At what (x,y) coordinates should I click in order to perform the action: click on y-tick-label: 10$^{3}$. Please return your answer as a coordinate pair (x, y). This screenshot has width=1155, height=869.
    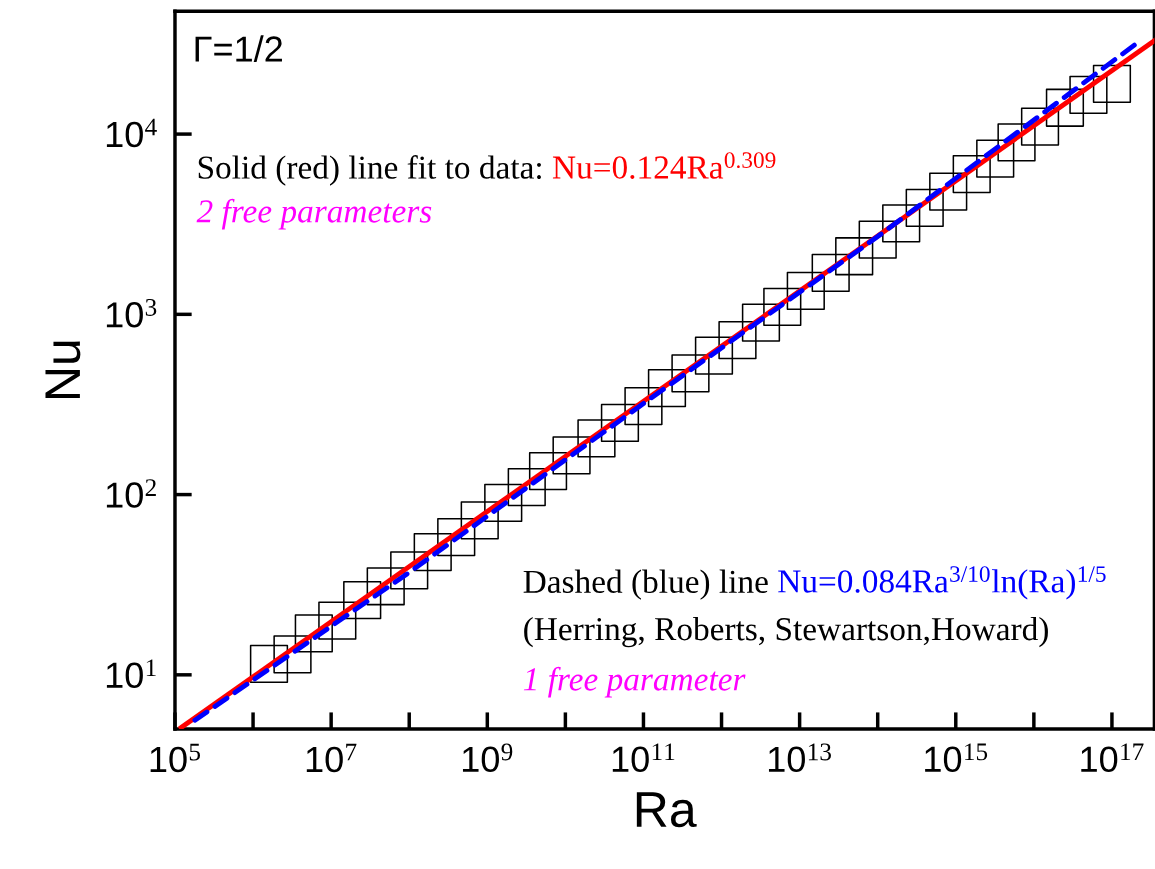
    Looking at the image, I should click on (131, 313).